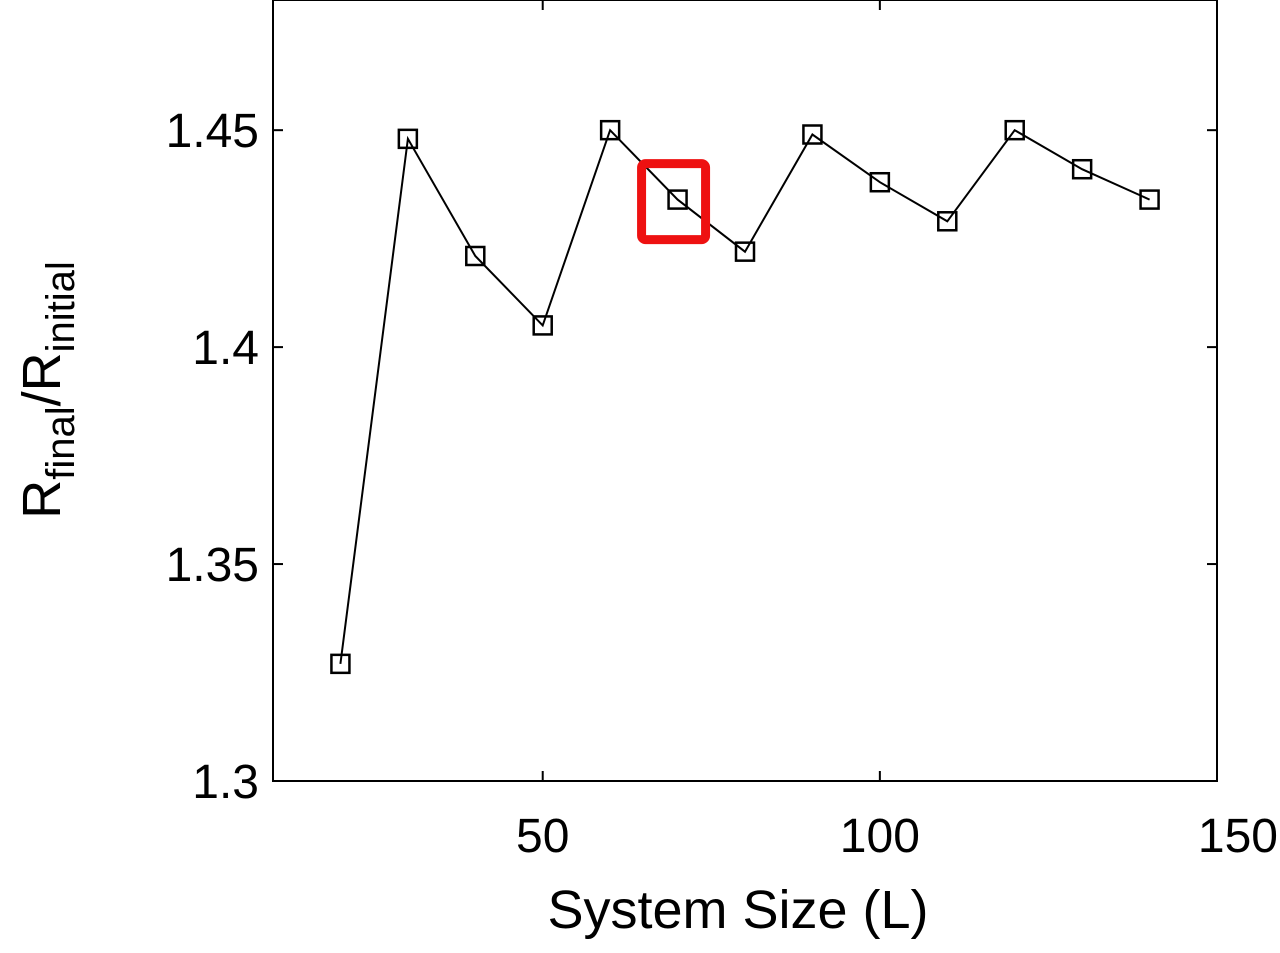 Image resolution: width=1280 pixels, height=953 pixels. Describe the element at coordinates (225, 348) in the screenshot. I see `y-tick-label: 1.4` at that location.